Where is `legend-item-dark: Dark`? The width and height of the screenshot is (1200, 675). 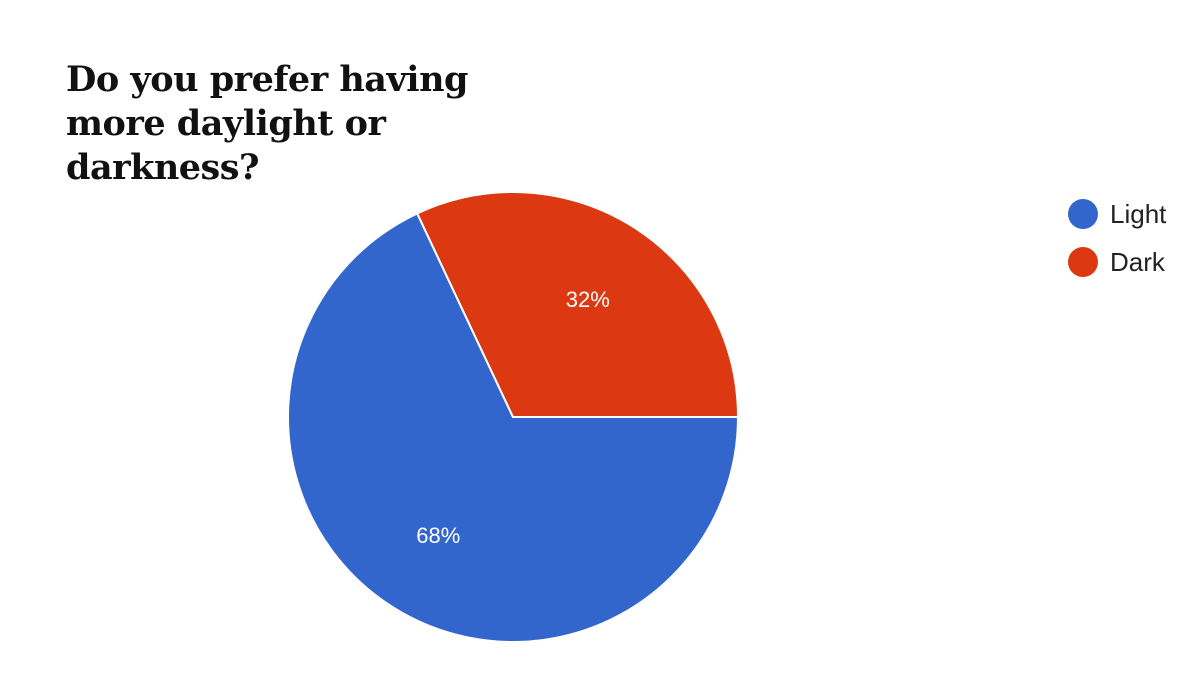
legend-item-dark: Dark is located at coordinates (1130, 262).